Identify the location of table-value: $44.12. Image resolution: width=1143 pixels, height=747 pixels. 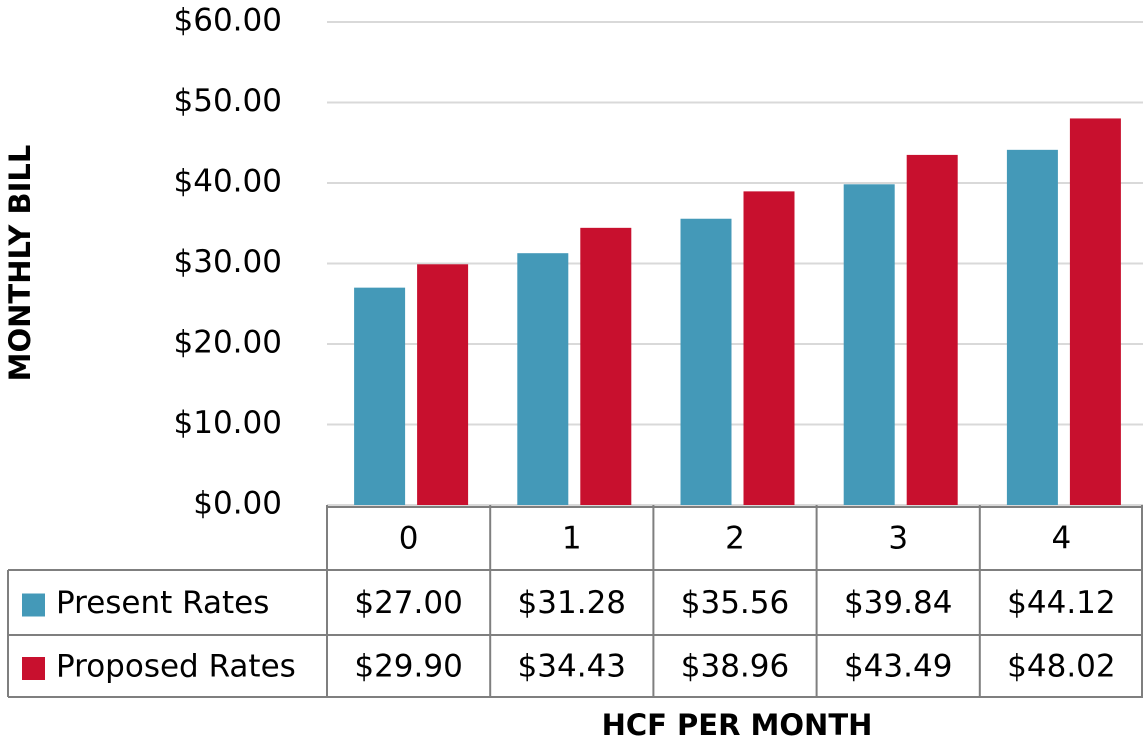
(1061, 603).